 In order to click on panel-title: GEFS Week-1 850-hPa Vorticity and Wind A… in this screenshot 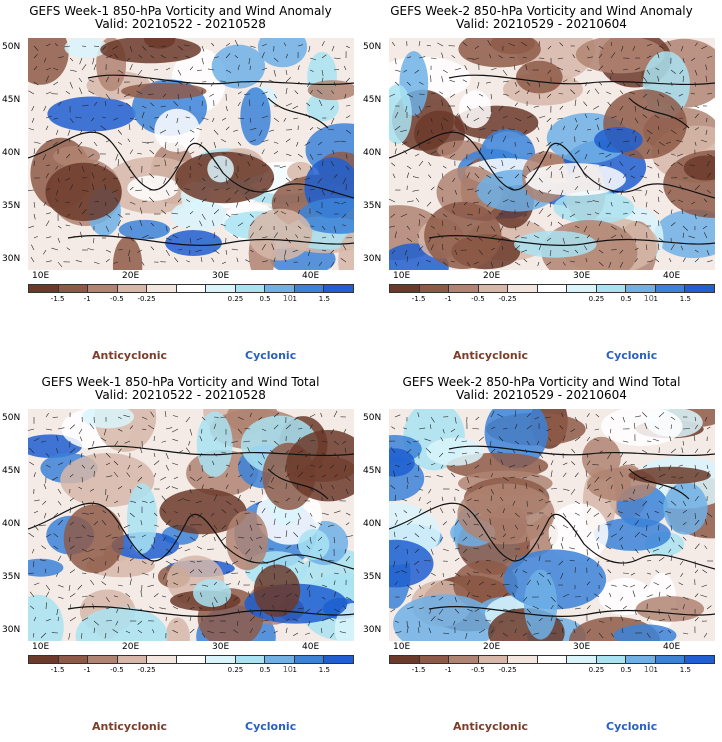, I will do `click(180, 11)`.